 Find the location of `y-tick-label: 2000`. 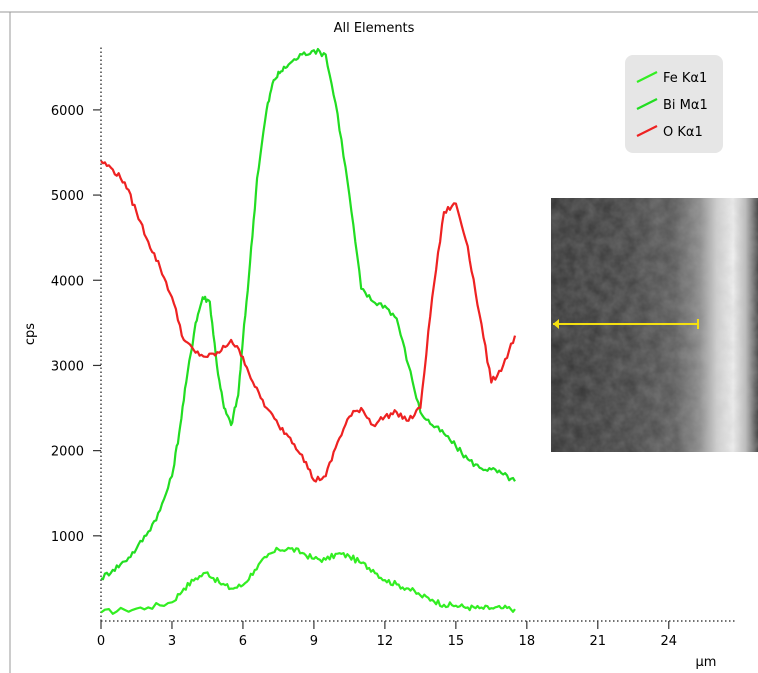

y-tick-label: 2000 is located at coordinates (67, 452).